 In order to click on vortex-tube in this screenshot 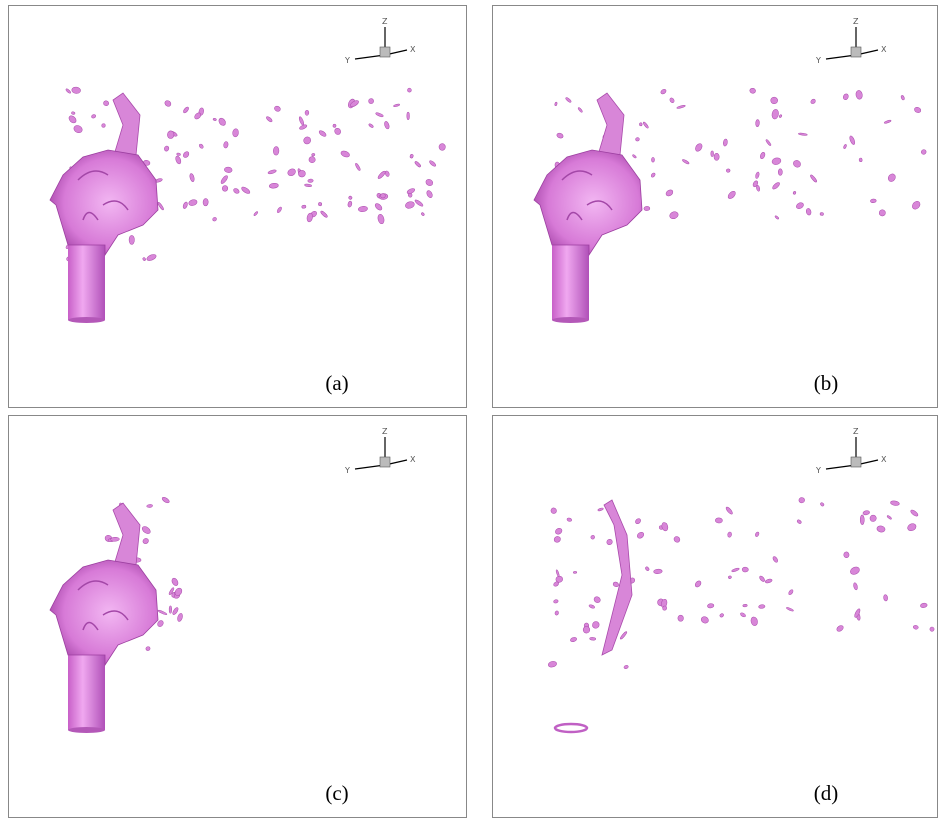, I will do `click(617, 577)`.